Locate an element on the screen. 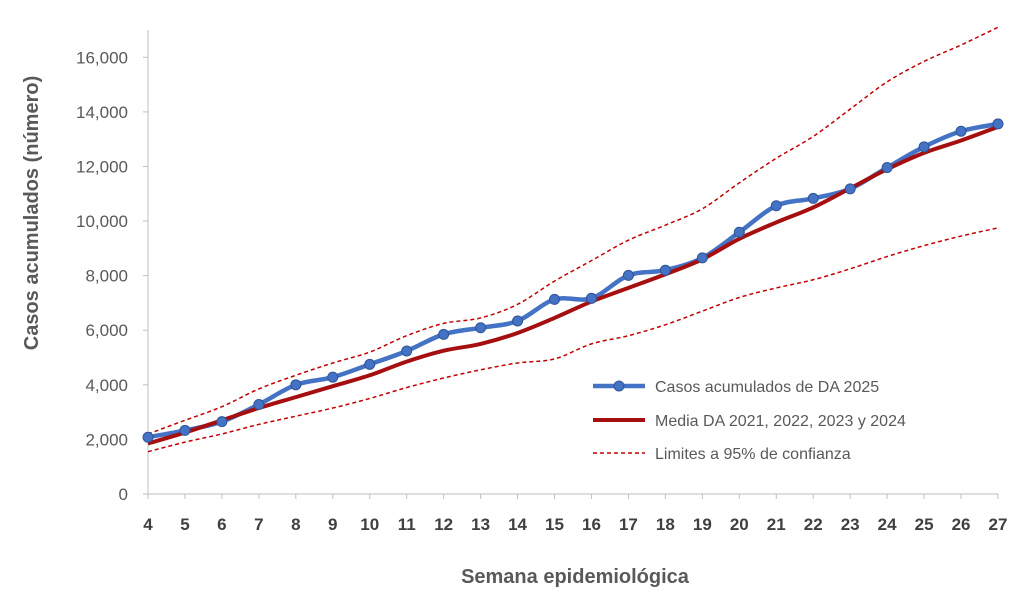  x-tick-label: 17 is located at coordinates (628, 524).